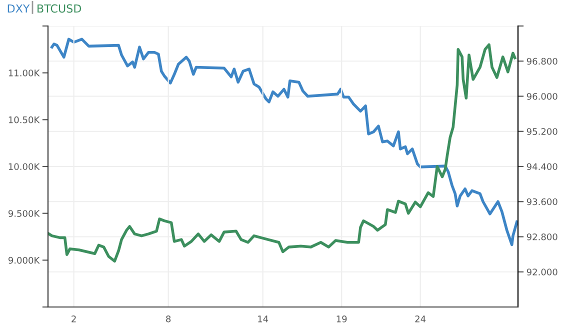 The image size is (566, 330). Describe the element at coordinates (542, 202) in the screenshot. I see `y2-tick-label: 93.600` at that location.